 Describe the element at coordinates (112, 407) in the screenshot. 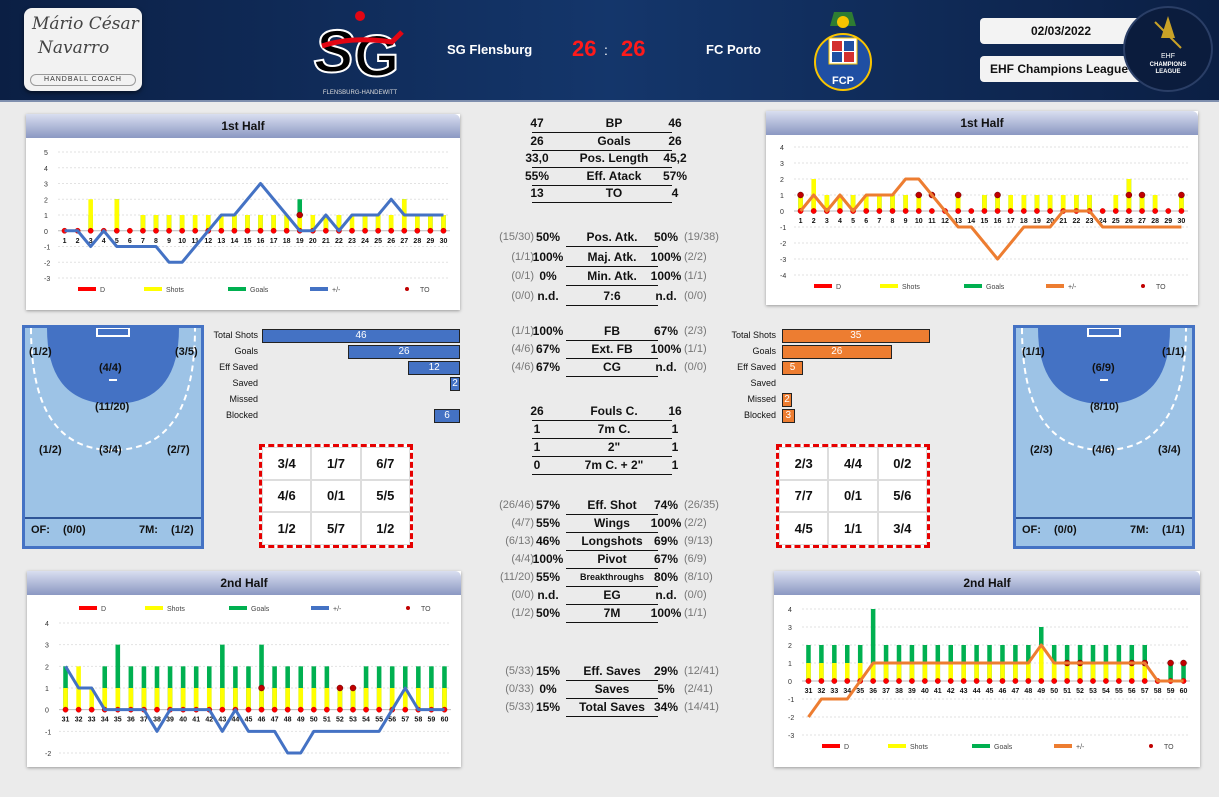

I see `court-nine-meter: (11/20)` at that location.